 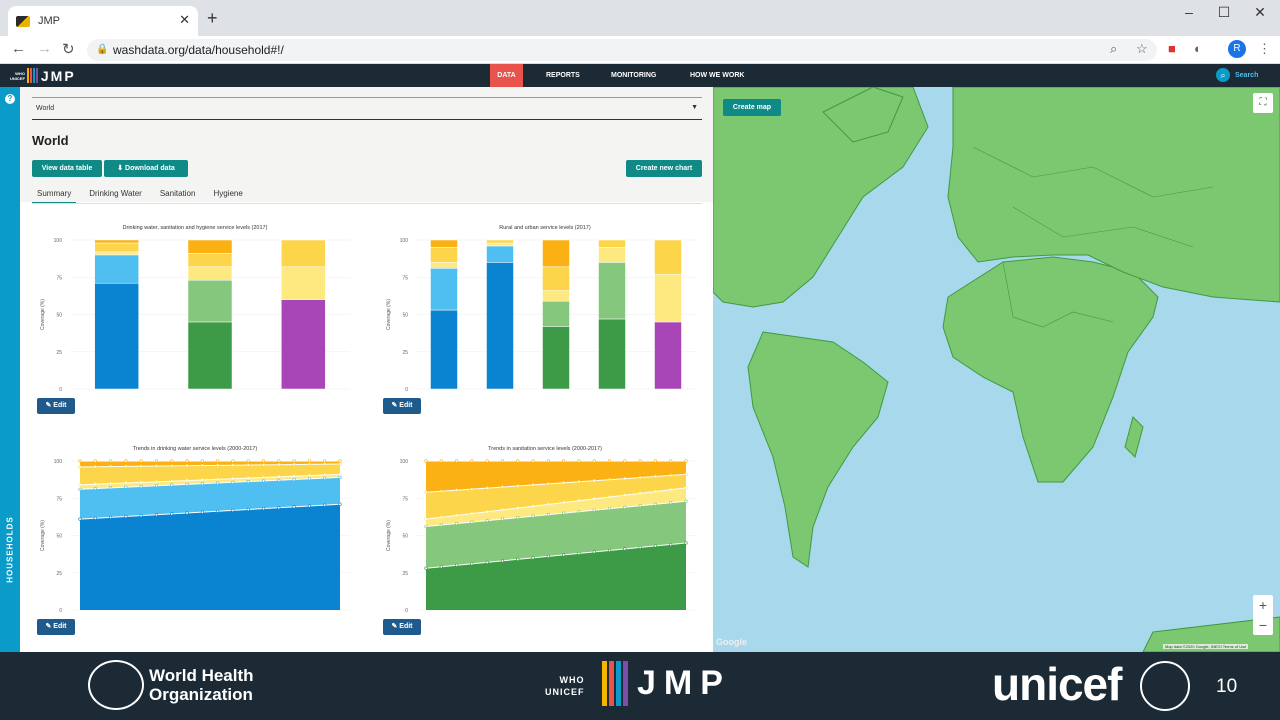 I want to click on households-sidebar: ? HOUSEHOLDS, so click(x=10, y=369).